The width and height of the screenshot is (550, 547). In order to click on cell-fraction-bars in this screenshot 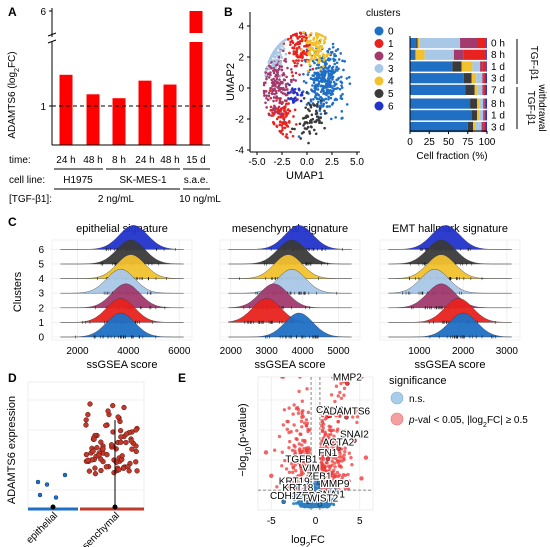, I will do `click(448, 85)`.